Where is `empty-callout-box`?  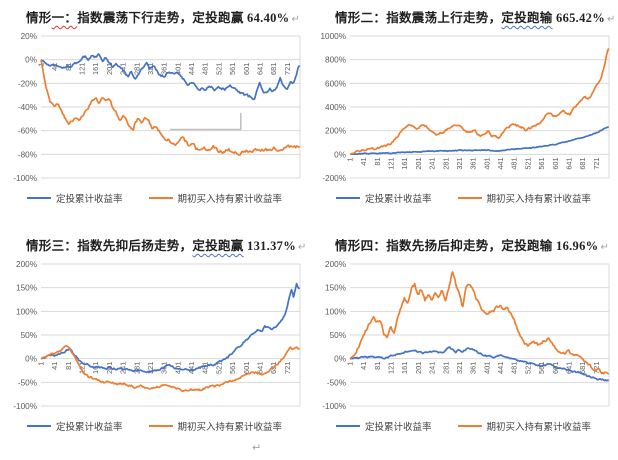 empty-callout-box is located at coordinates (205, 121).